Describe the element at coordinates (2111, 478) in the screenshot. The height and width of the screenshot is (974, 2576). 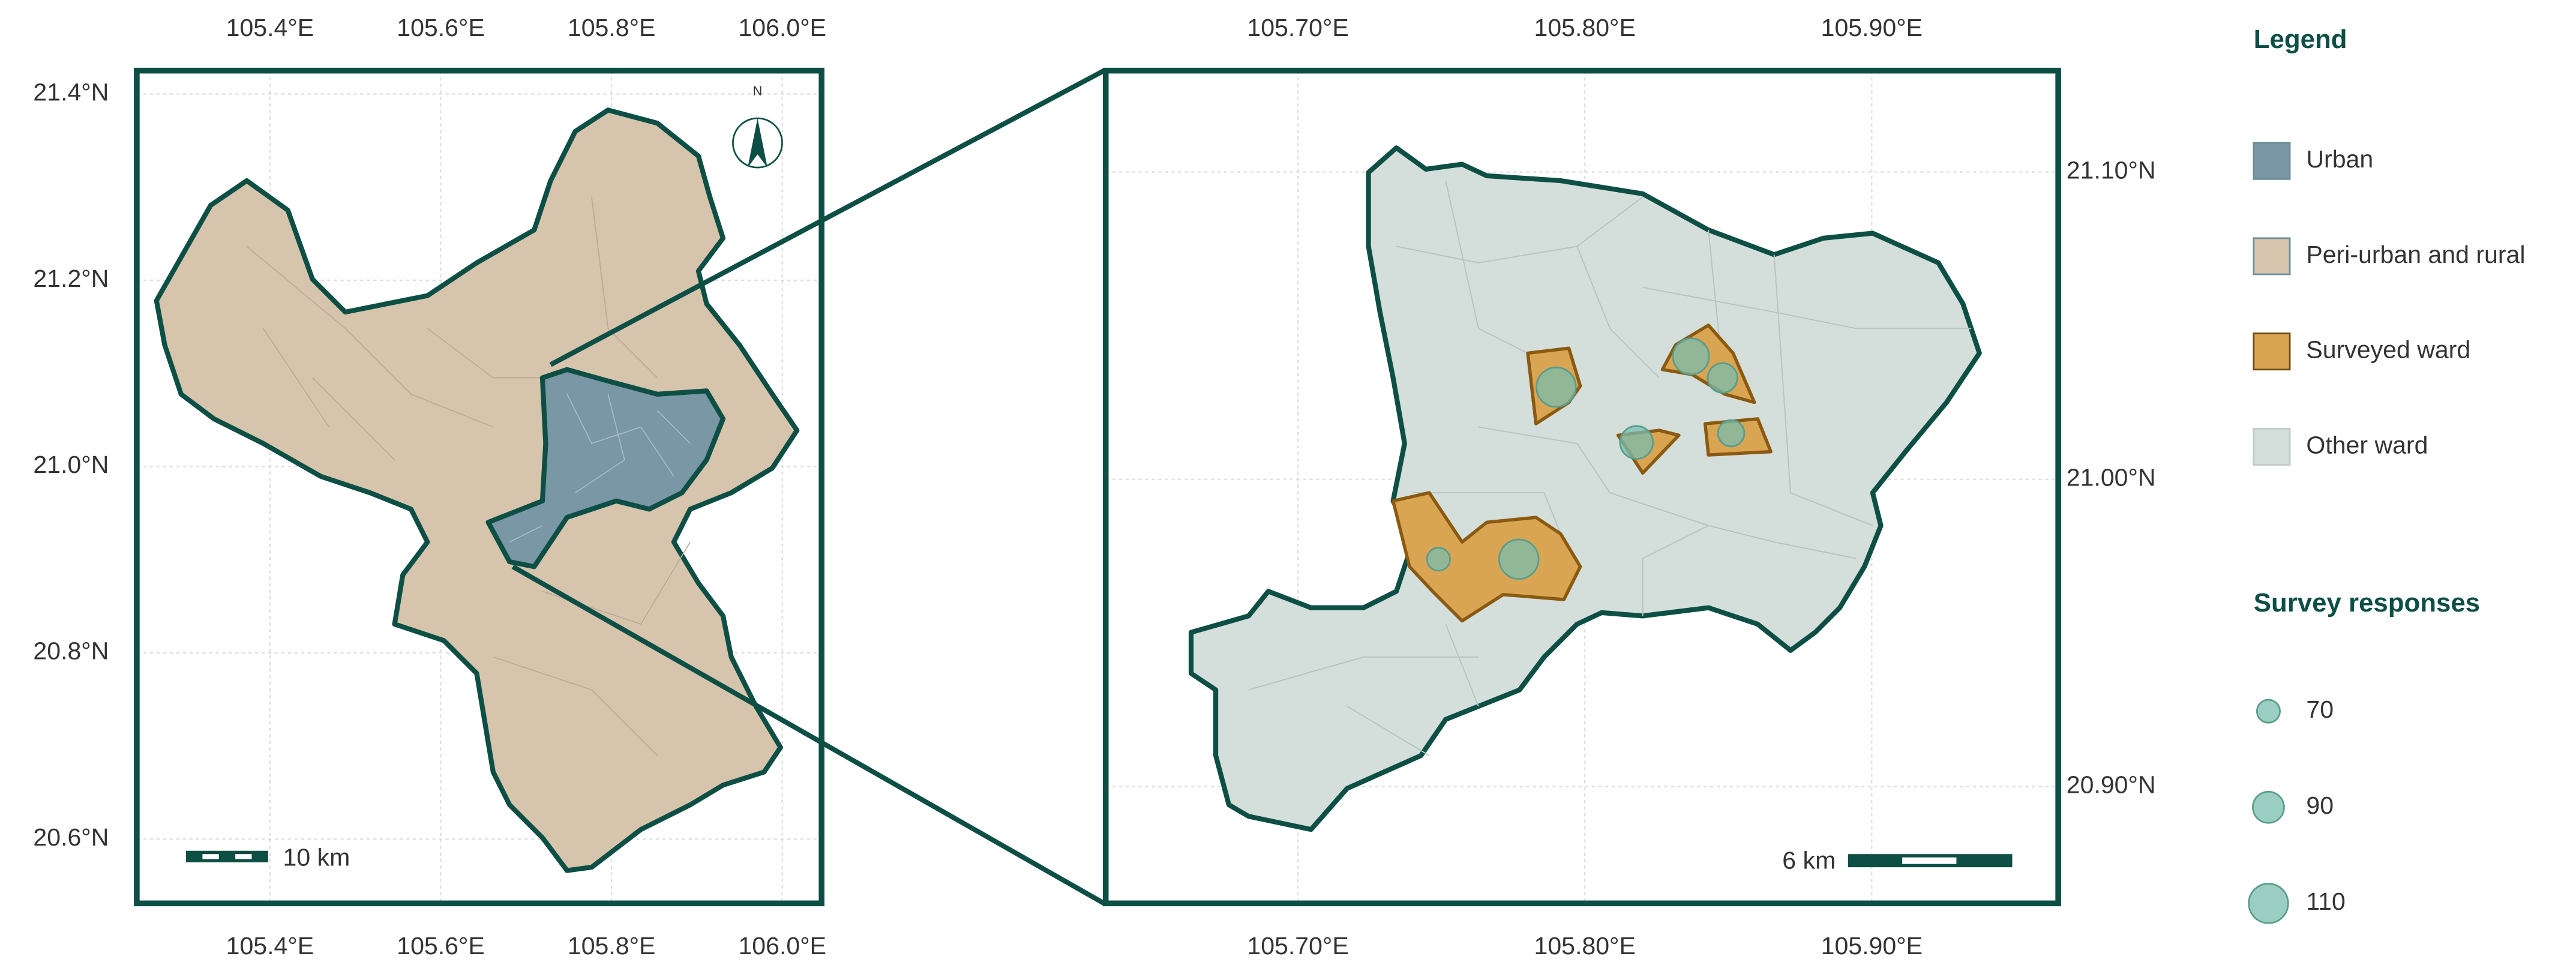
I see `y-tick-label: 21.00°N` at that location.